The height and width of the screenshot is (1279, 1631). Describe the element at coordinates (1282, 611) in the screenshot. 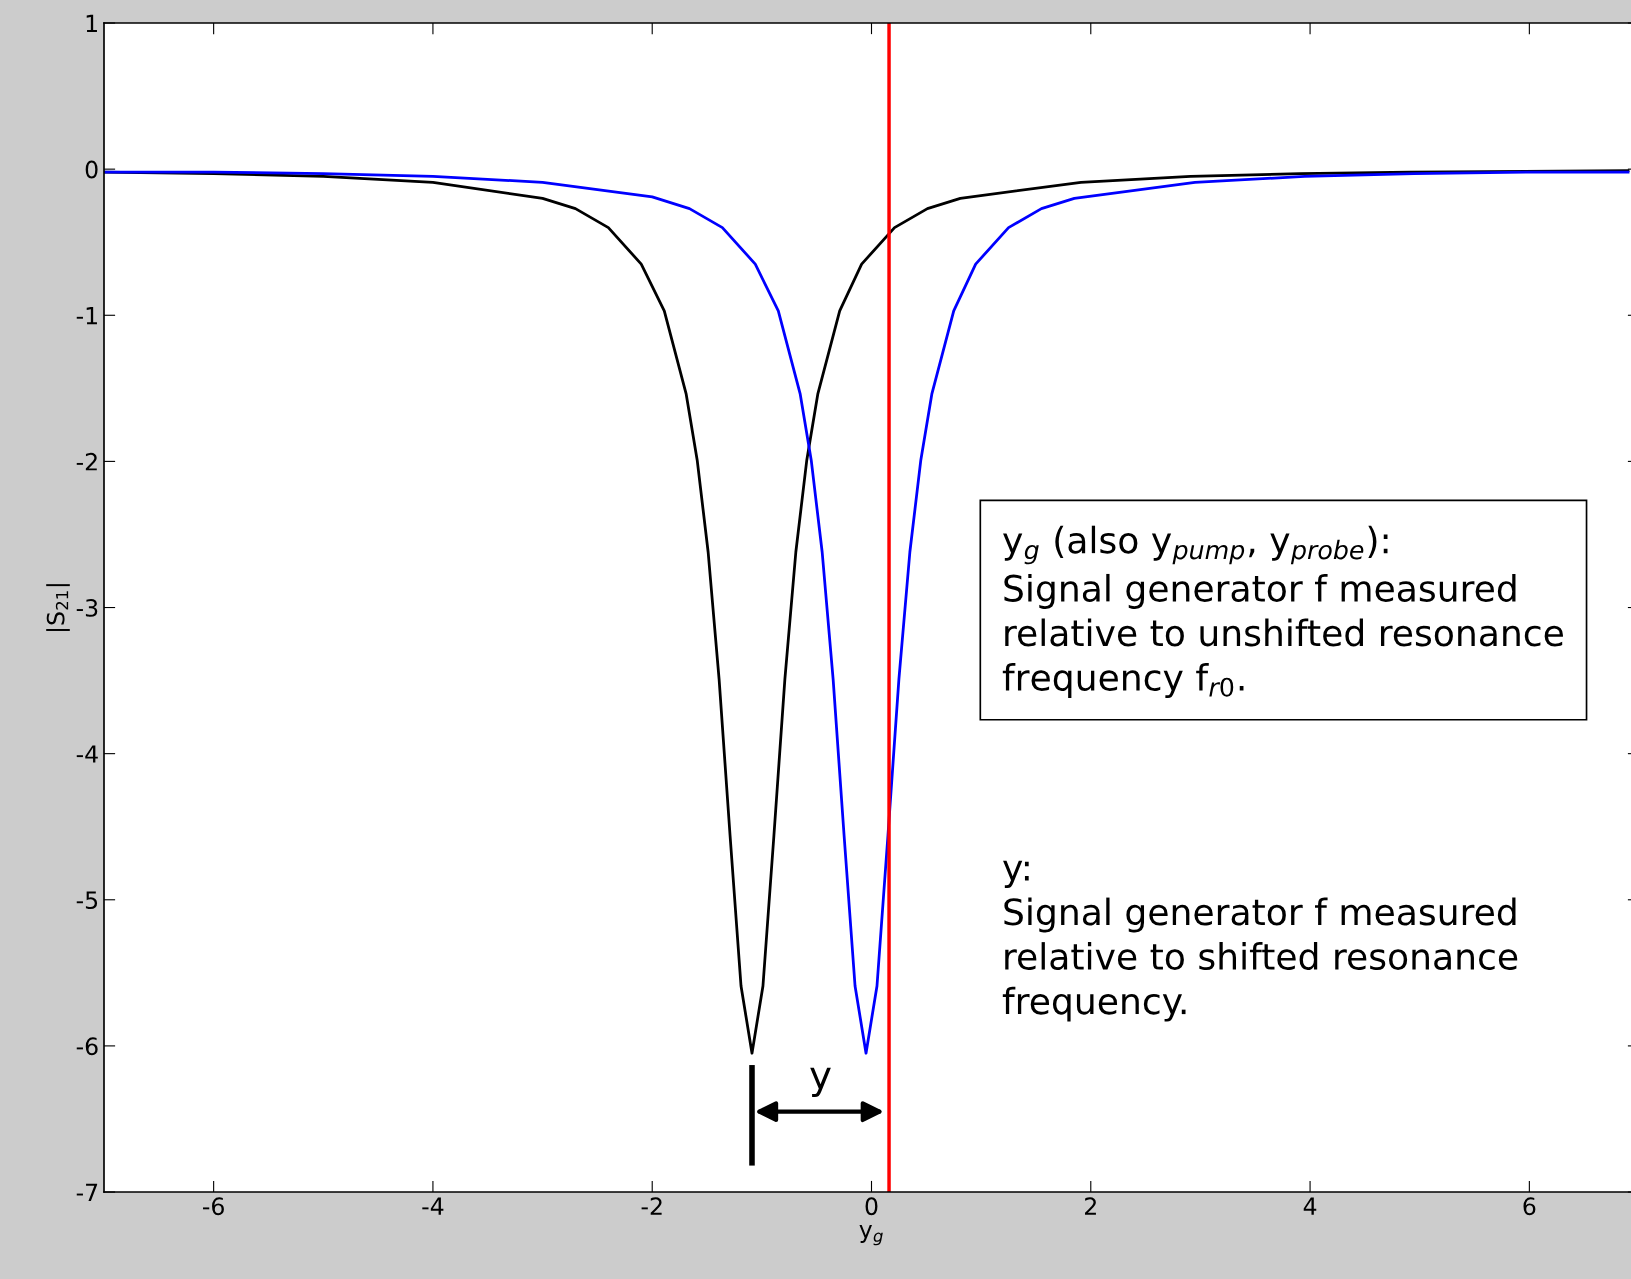

I see `text: y$_{g}$ (also y$_{pump}$, y$_{probe}$): Signal generator f measured relative to unshifted resonance frequency f$_{r0}$.` at that location.